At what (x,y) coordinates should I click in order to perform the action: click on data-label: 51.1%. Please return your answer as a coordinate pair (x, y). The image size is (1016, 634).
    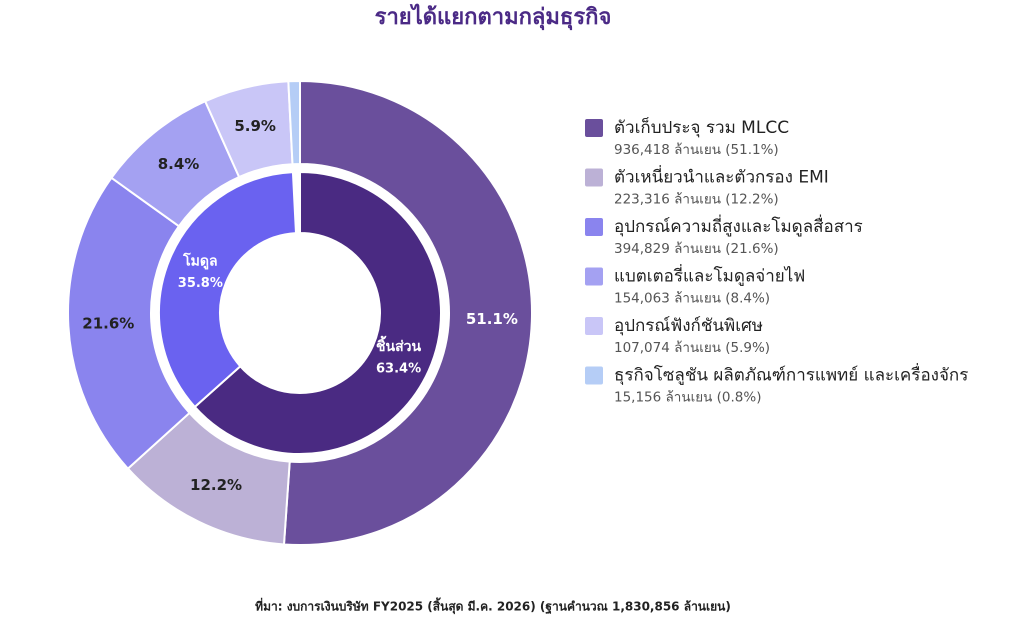
    Looking at the image, I should click on (492, 319).